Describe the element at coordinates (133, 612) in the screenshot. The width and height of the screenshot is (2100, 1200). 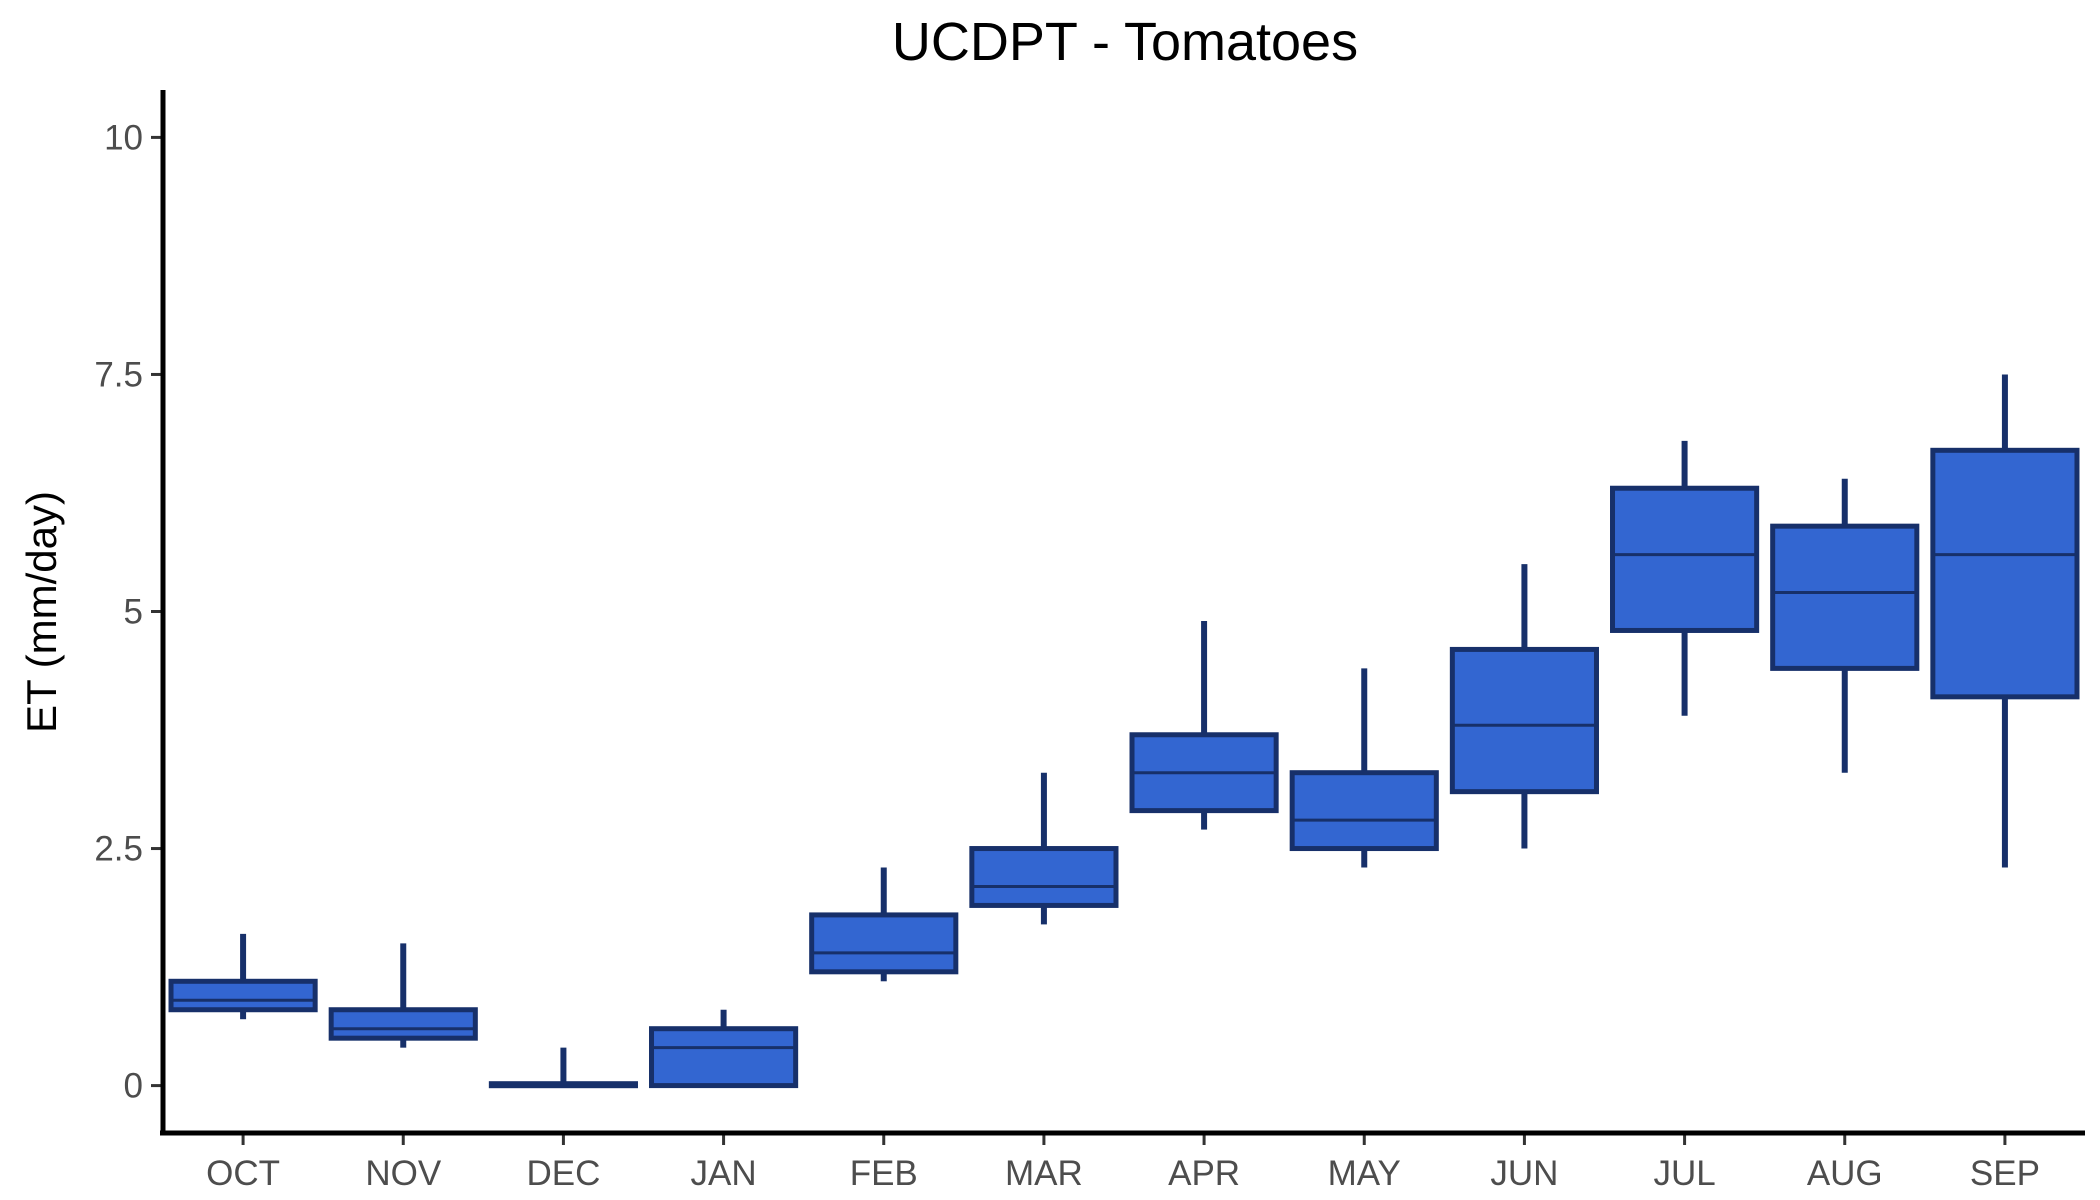
I see `y-tick-label: 5` at that location.